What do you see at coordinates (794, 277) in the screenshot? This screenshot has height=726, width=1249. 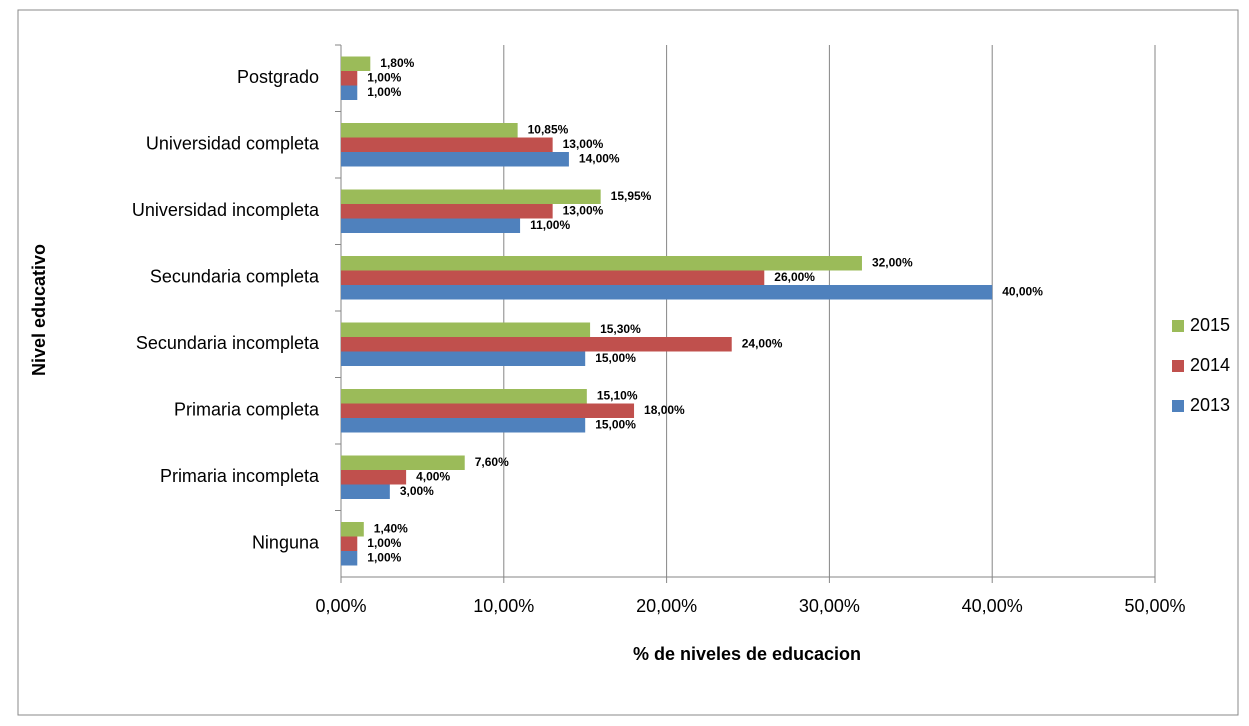 I see `data-label: 26,00%` at bounding box center [794, 277].